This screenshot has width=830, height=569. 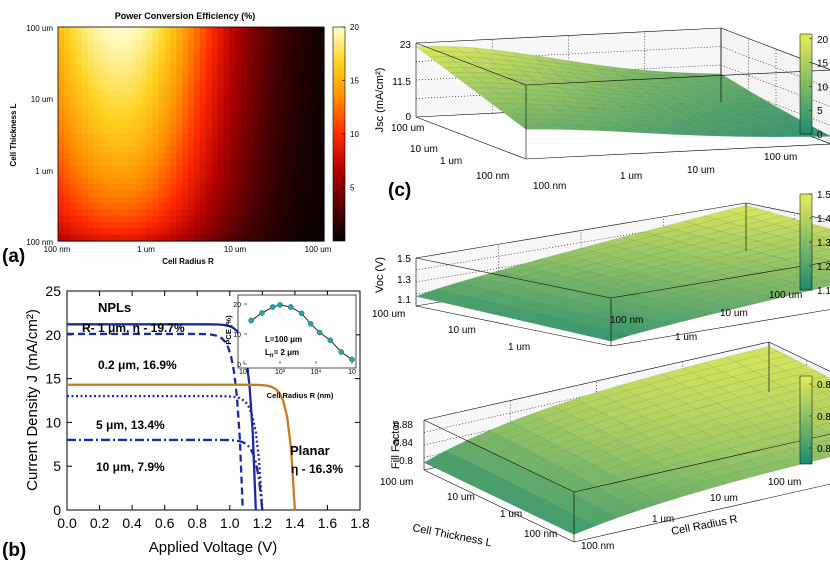 I want to click on inset-y-tick-label: 0, so click(x=239, y=365).